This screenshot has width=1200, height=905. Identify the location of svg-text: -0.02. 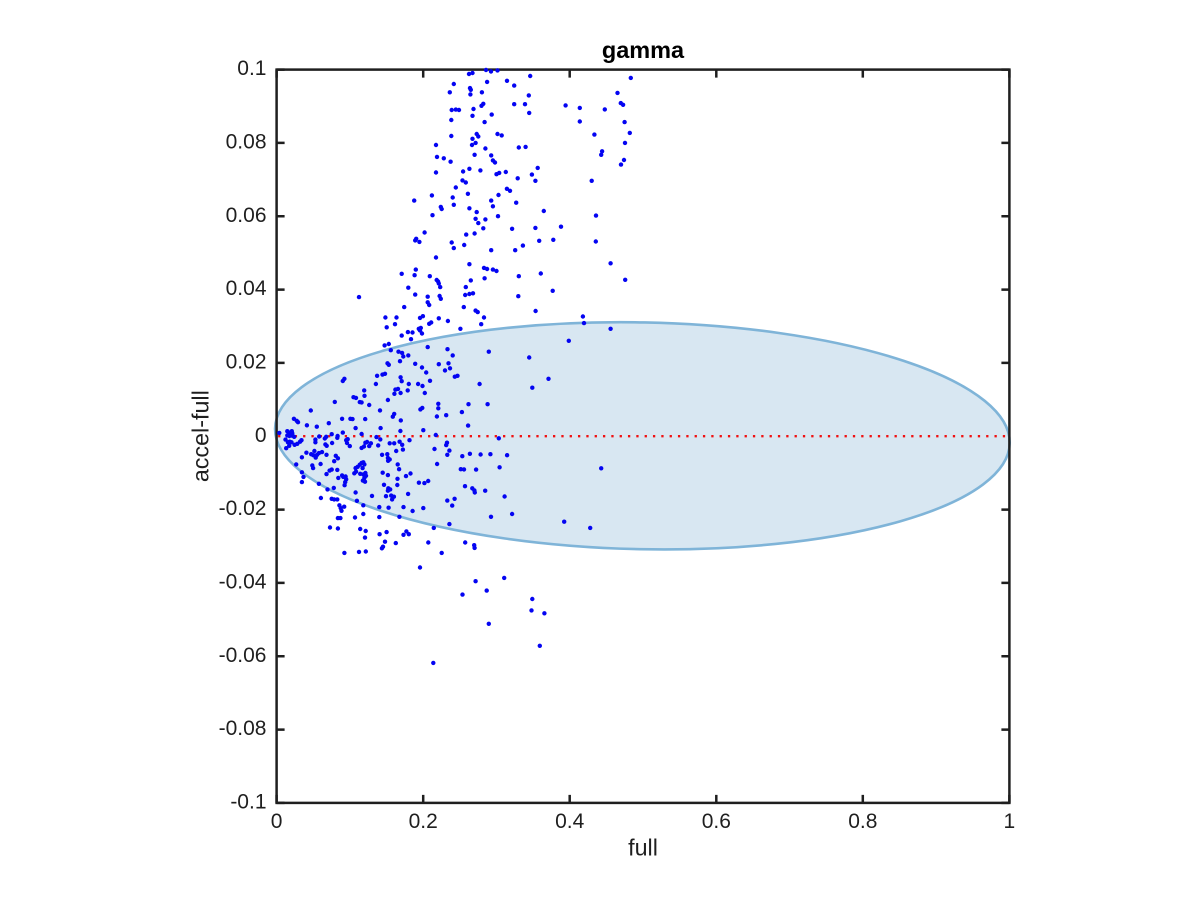
(243, 508).